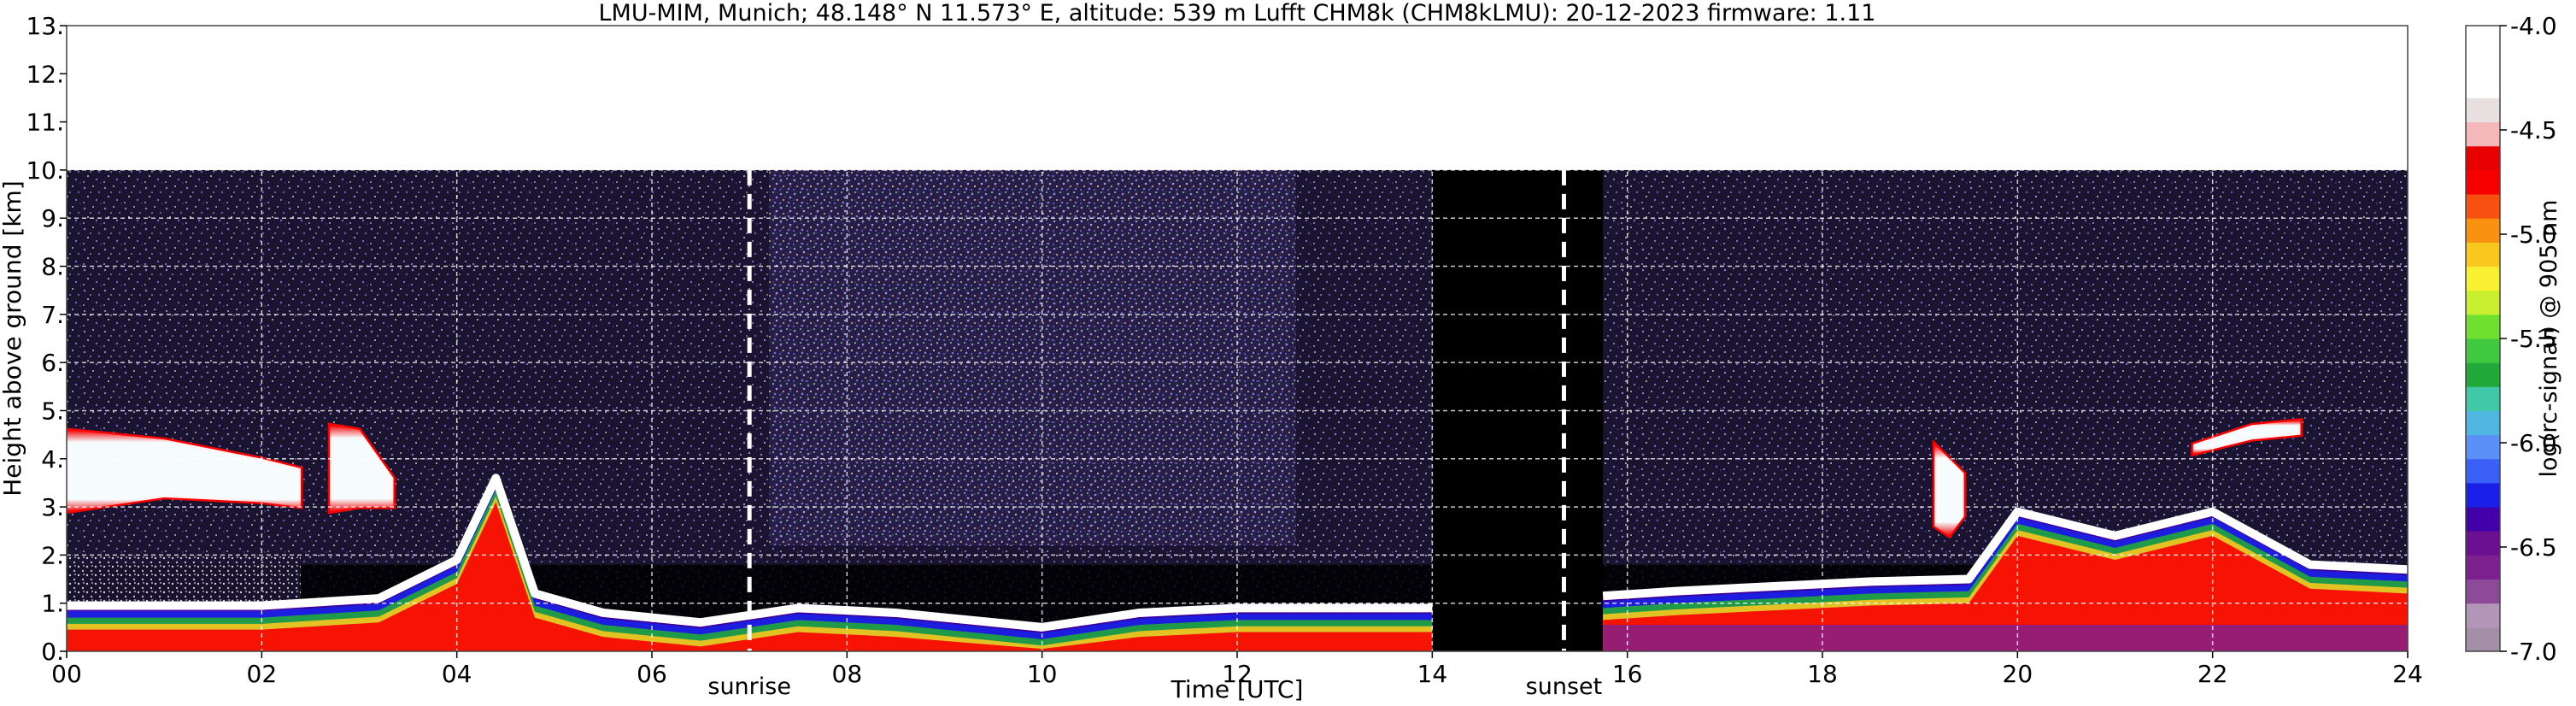  I want to click on colorbar-label: log(rc-signal) @ 905 nm, so click(2549, 339).